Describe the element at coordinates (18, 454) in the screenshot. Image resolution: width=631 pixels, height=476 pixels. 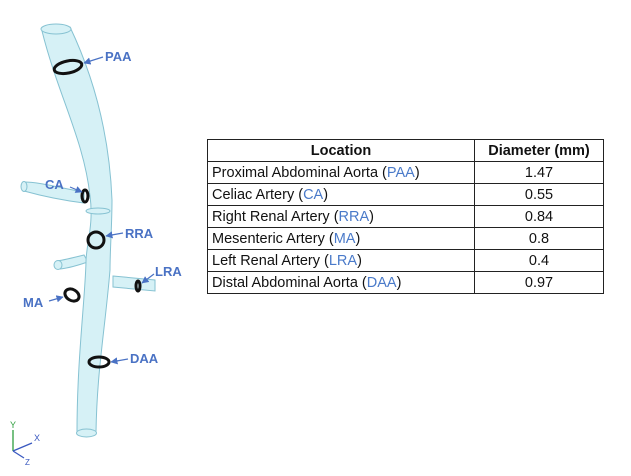
I see `axis-z-line` at that location.